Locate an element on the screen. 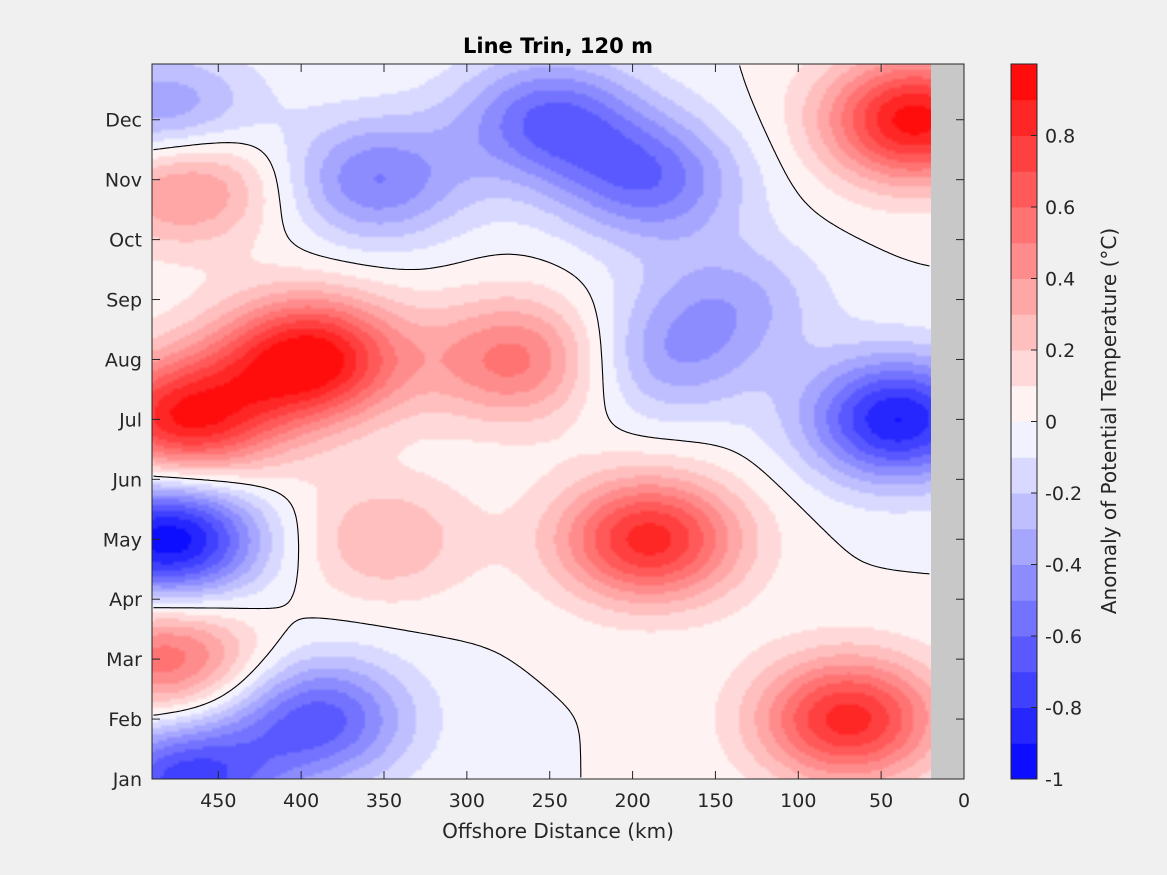 The image size is (1167, 875). colorbar: 0.8 0.6 0.4 0.2 0 -0.2 -0.4 -0.6 -0.8 -1 is located at coordinates (1046, 427).